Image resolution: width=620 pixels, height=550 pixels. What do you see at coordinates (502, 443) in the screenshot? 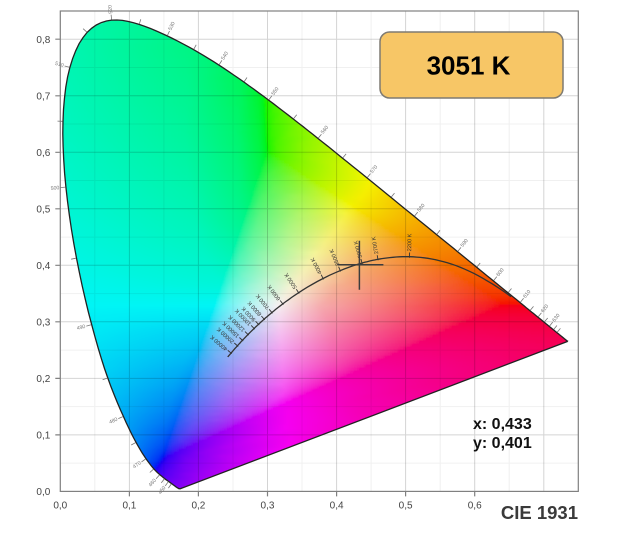
I see `svg-text: y: 0,401` at bounding box center [502, 443].